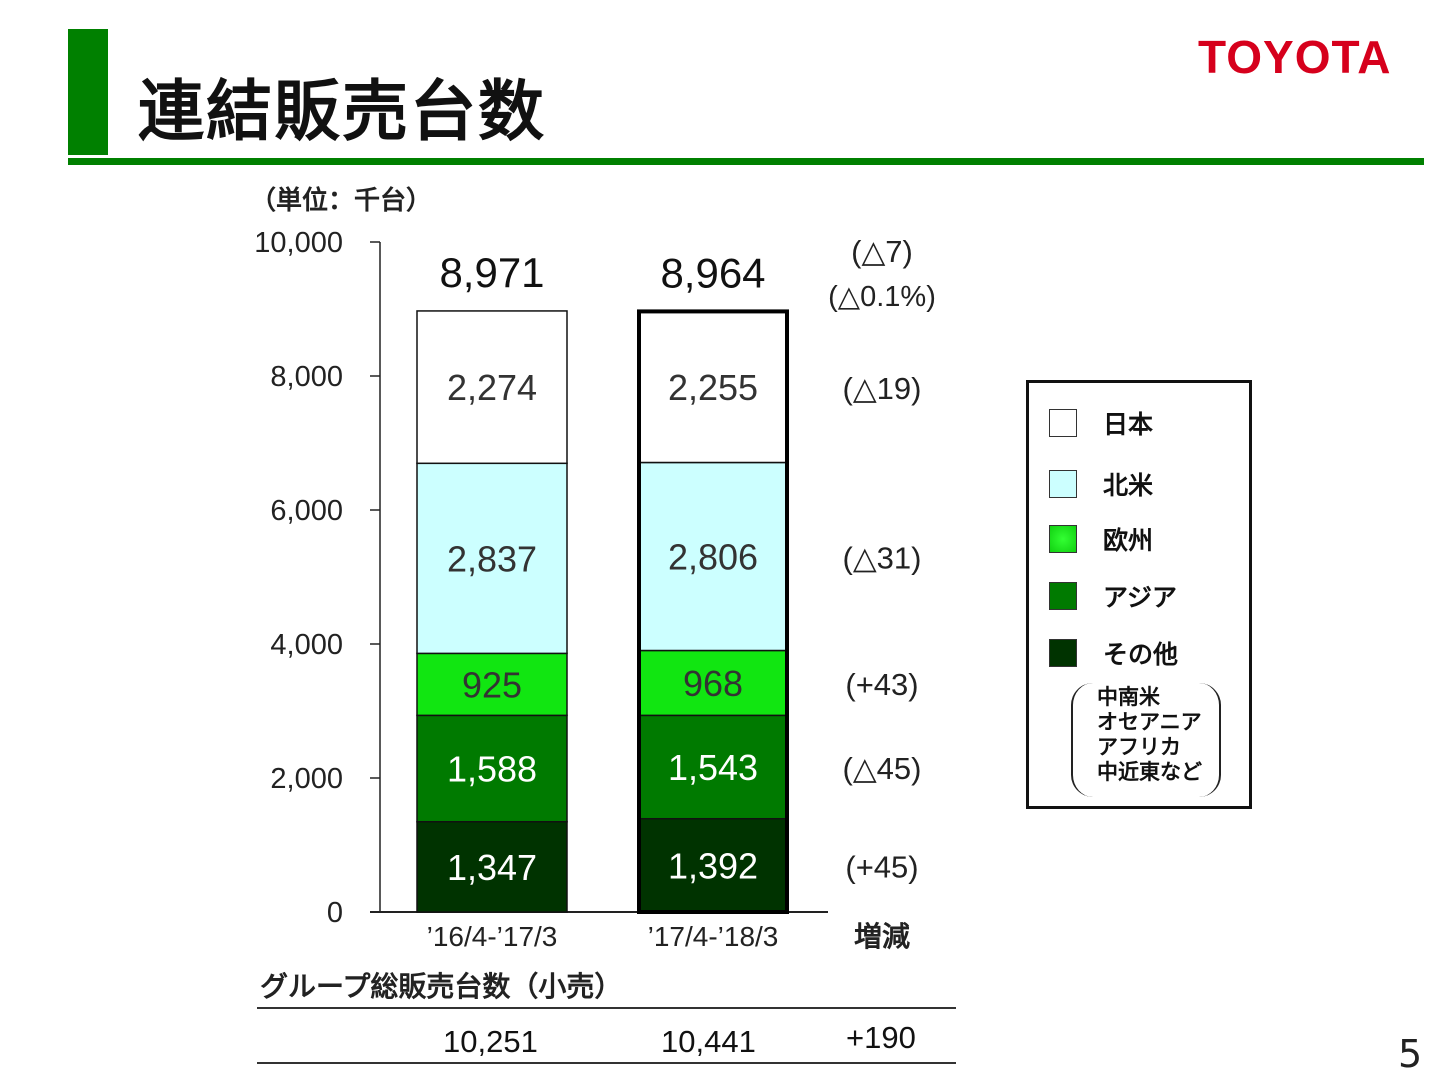 The image size is (1440, 1080). What do you see at coordinates (881, 1037) in the screenshot?
I see `group-change: +190` at bounding box center [881, 1037].